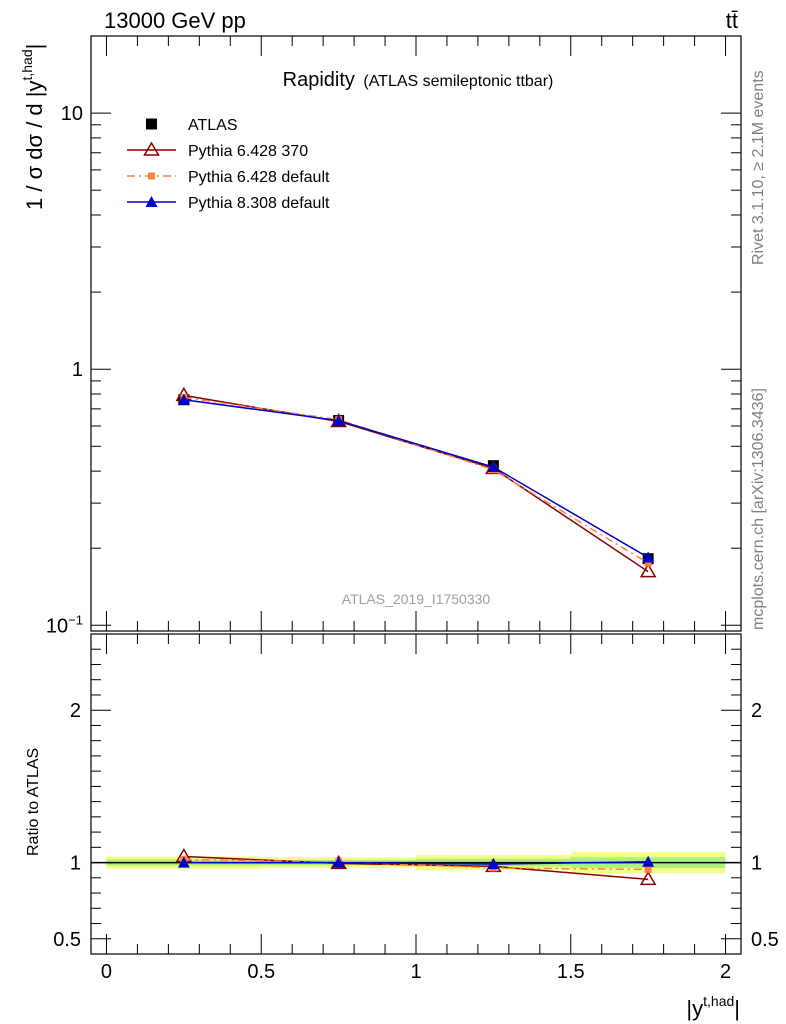 This screenshot has height=1024, width=786. What do you see at coordinates (259, 177) in the screenshot?
I see `legend-label: Pythia 6.428 default` at bounding box center [259, 177].